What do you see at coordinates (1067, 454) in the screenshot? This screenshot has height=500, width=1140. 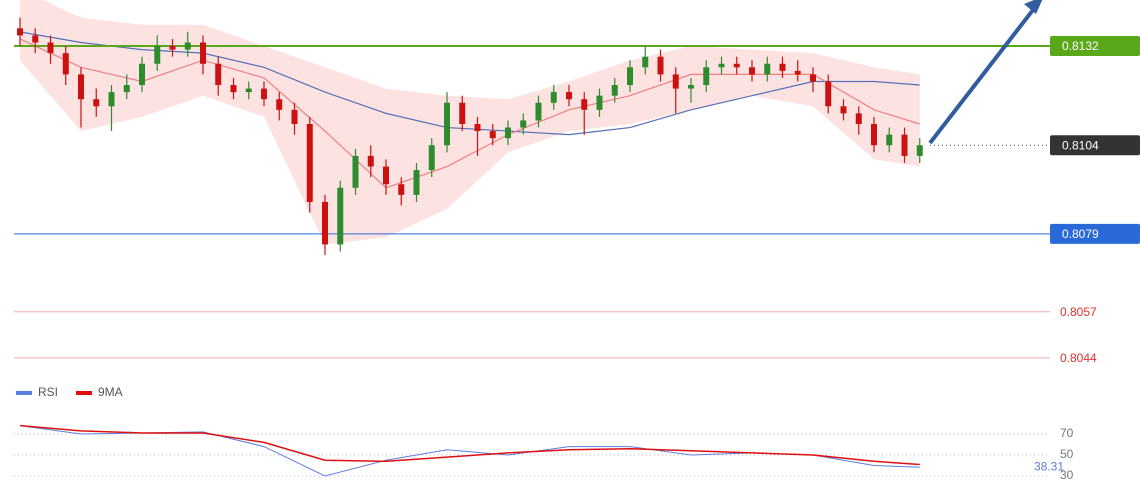 I see `y-tick-label: 50` at bounding box center [1067, 454].